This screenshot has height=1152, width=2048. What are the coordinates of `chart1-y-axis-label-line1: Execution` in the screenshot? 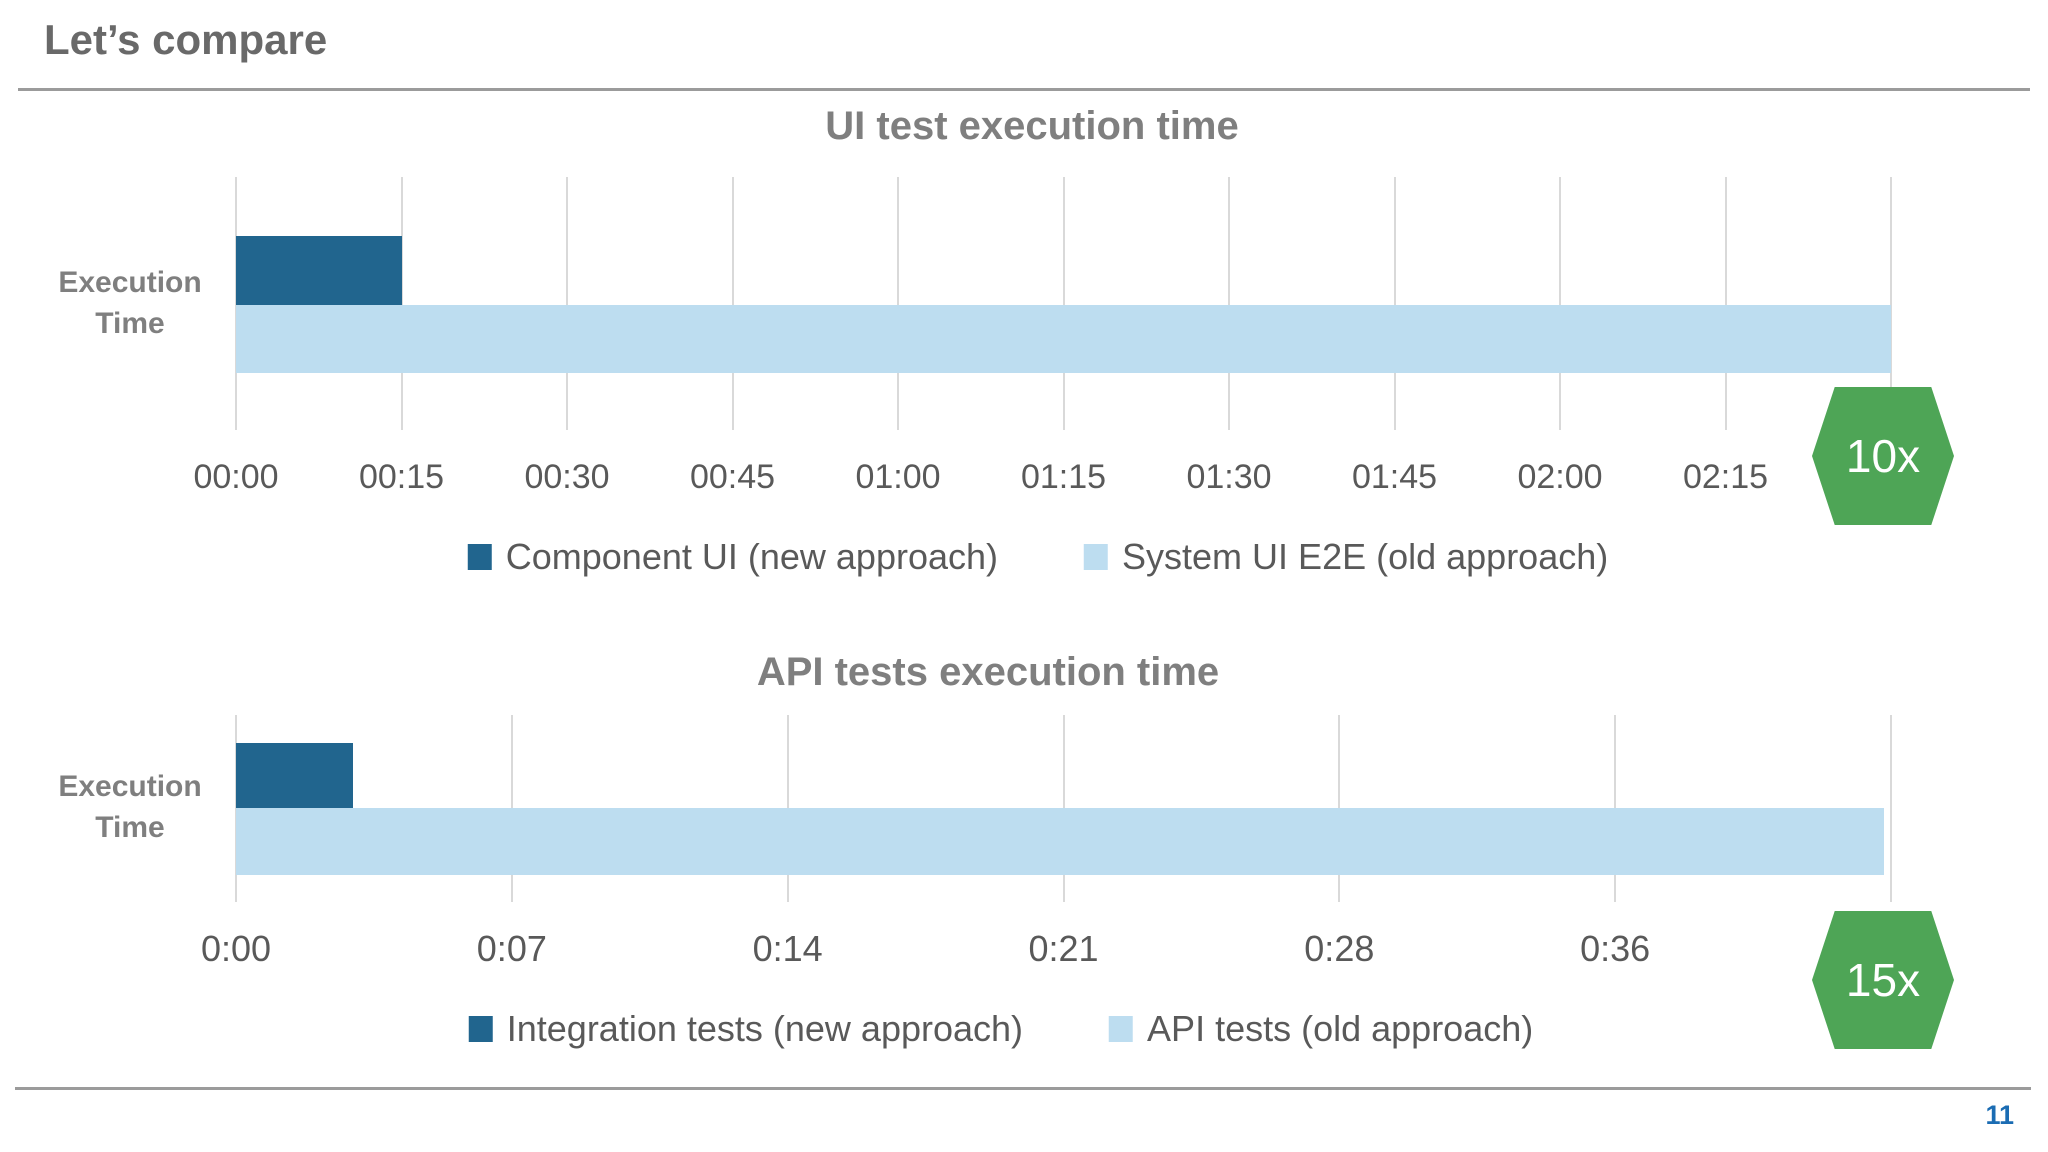 It's located at (130, 282).